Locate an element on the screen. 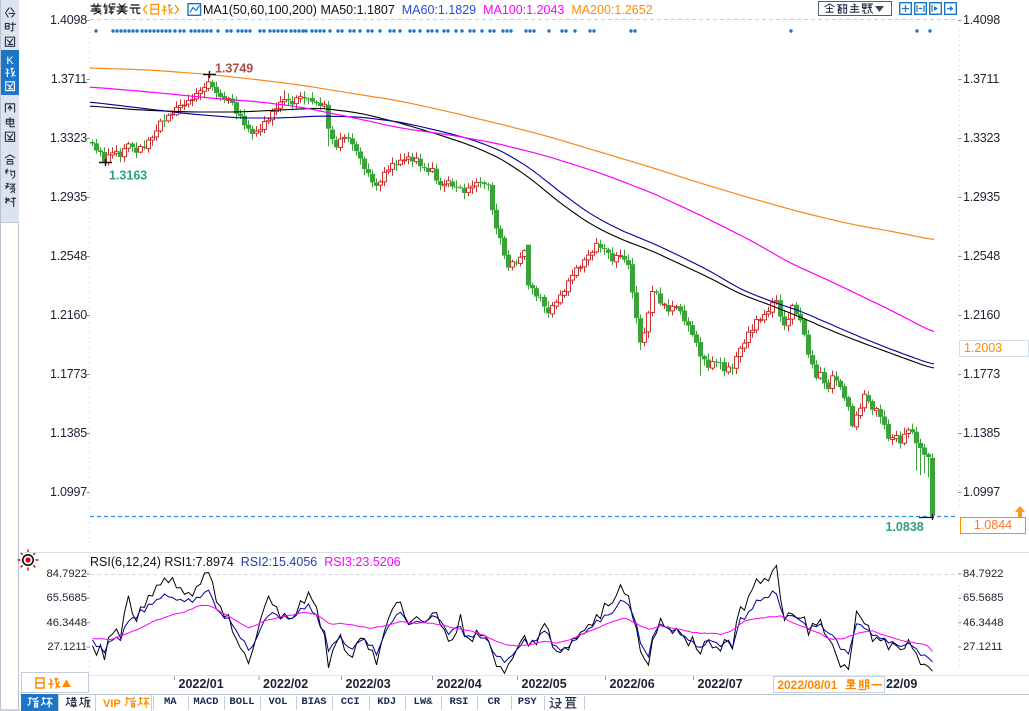 The width and height of the screenshot is (1029, 711). svg-text: VIP is located at coordinates (112, 704).